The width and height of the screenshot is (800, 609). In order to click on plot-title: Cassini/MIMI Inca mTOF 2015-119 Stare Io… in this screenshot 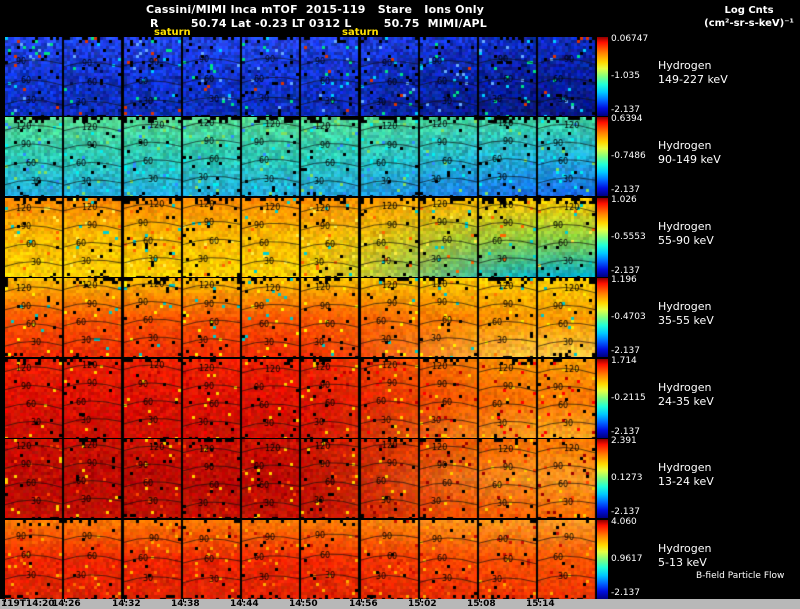, I will do `click(315, 9)`.